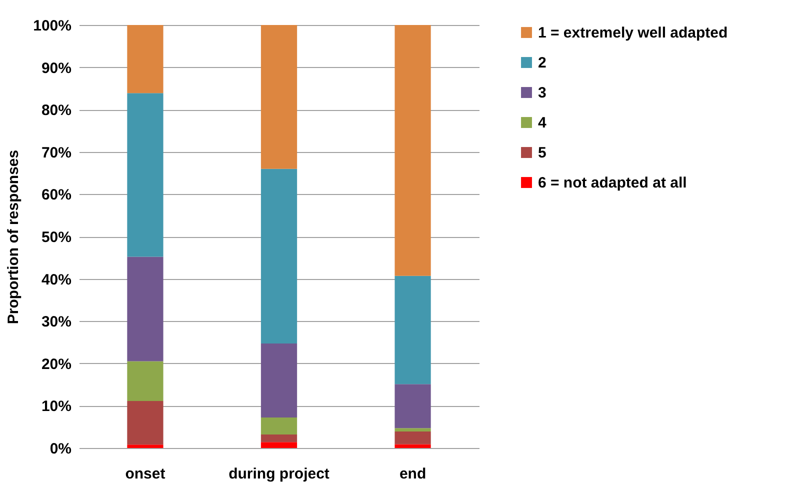 The height and width of the screenshot is (486, 792). I want to click on legend-label: 6 = not adapted at all, so click(612, 183).